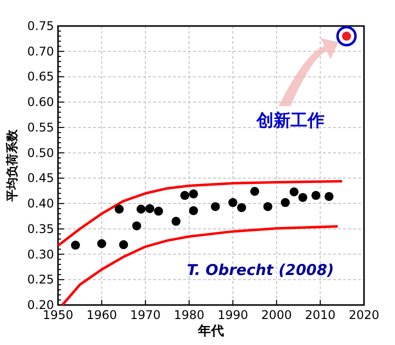  What do you see at coordinates (58, 315) in the screenshot?
I see `x-tick-label: 1950` at bounding box center [58, 315].